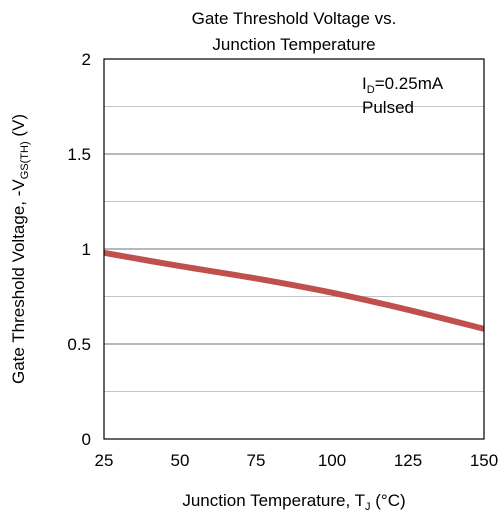 Image resolution: width=503 pixels, height=523 pixels. Describe the element at coordinates (79, 154) in the screenshot. I see `y-tick-label: 1.5` at that location.